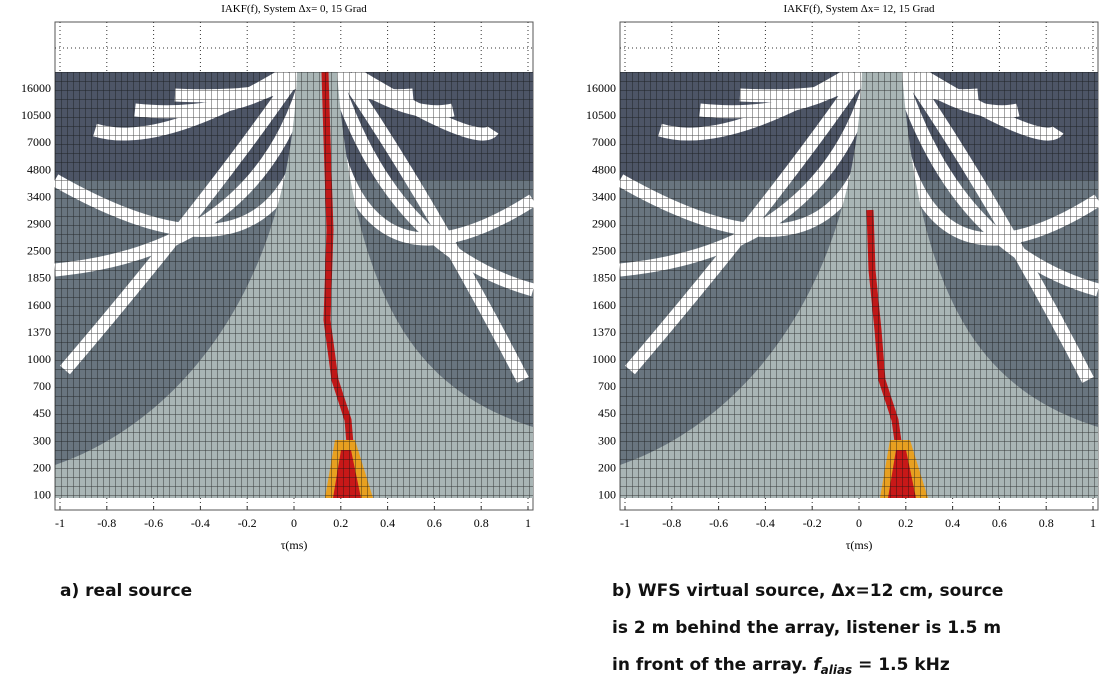 This screenshot has height=679, width=1105. What do you see at coordinates (126, 591) in the screenshot?
I see `caption-a: a) real source` at bounding box center [126, 591].